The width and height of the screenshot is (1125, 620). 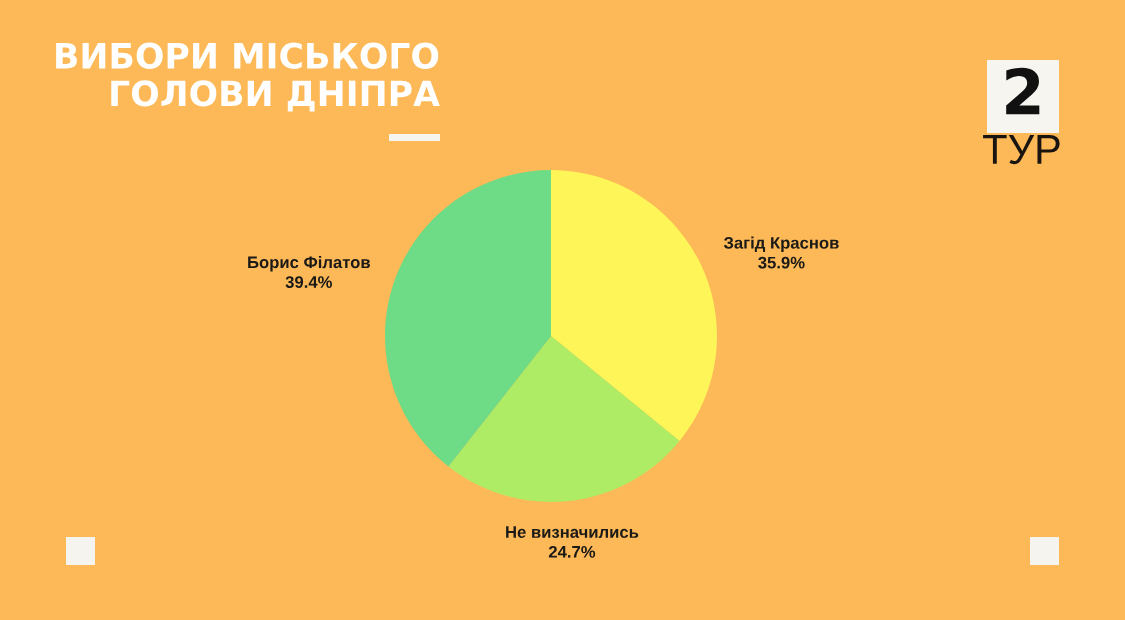 What do you see at coordinates (781, 244) in the screenshot?
I see `slice-label: Загід Краснов` at bounding box center [781, 244].